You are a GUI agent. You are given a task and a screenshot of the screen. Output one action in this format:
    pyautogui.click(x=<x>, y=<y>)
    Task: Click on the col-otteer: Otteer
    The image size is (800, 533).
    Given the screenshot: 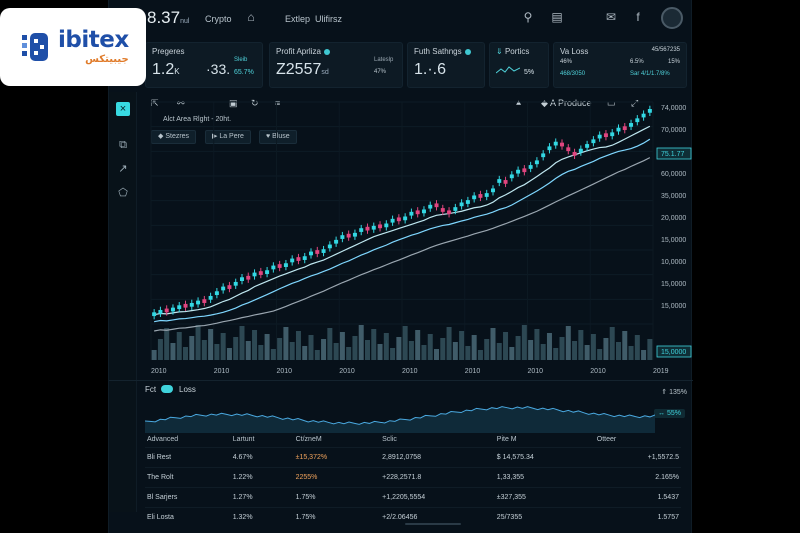 What is the action you would take?
    pyautogui.click(x=606, y=440)
    